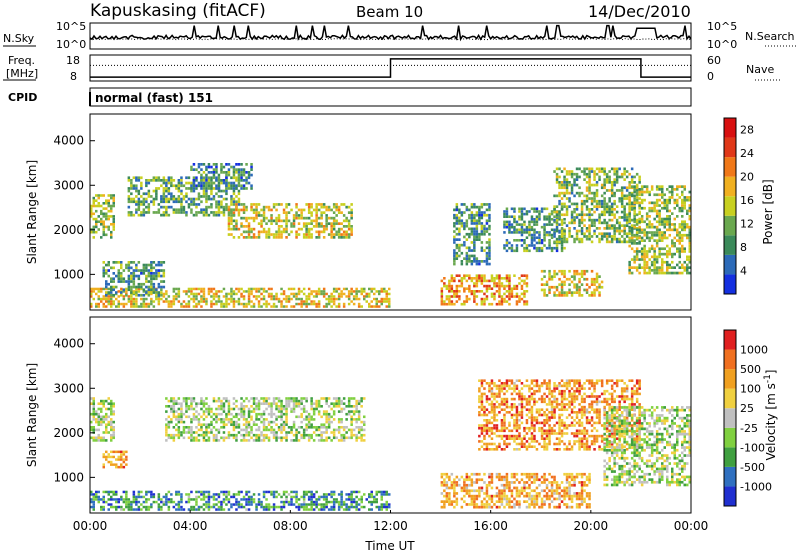 The height and width of the screenshot is (554, 800). What do you see at coordinates (71, 26) in the screenshot?
I see `noise-left-tick-high: 10^5` at bounding box center [71, 26].